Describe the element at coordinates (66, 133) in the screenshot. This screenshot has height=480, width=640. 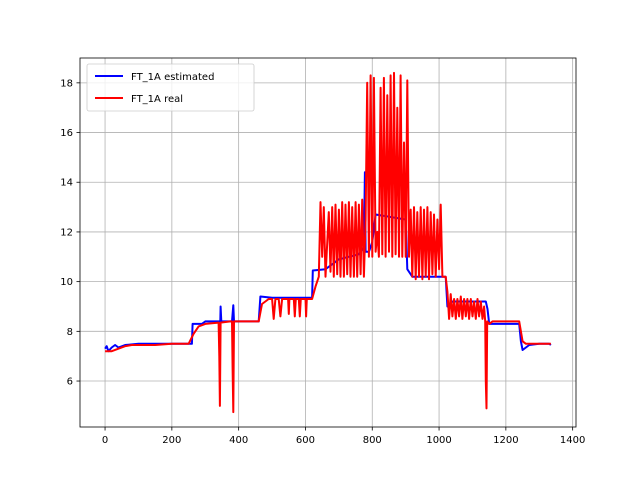
I see `y-tick-label: 16` at that location.